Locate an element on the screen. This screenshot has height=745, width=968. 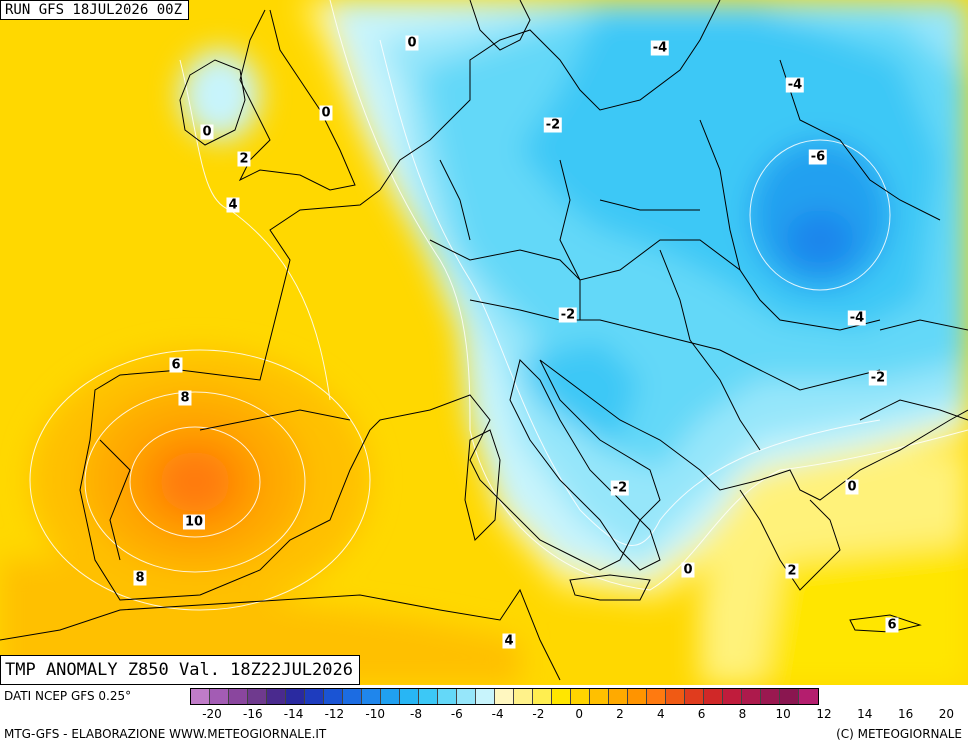
contour-label: 10 is located at coordinates (194, 522).